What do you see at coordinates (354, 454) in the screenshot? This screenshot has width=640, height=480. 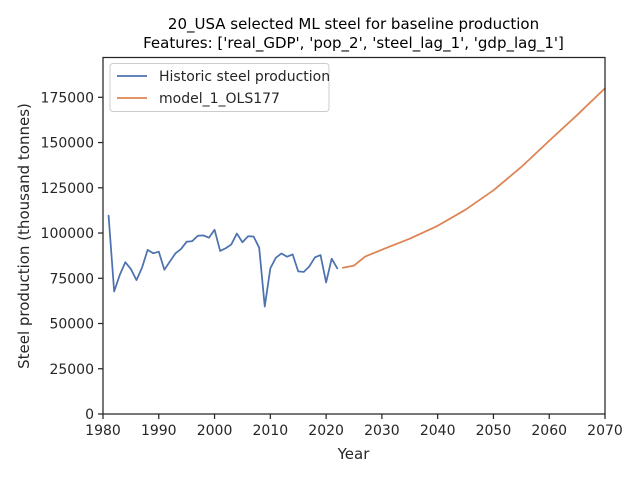 I see `x-axis-label: Year` at bounding box center [354, 454].